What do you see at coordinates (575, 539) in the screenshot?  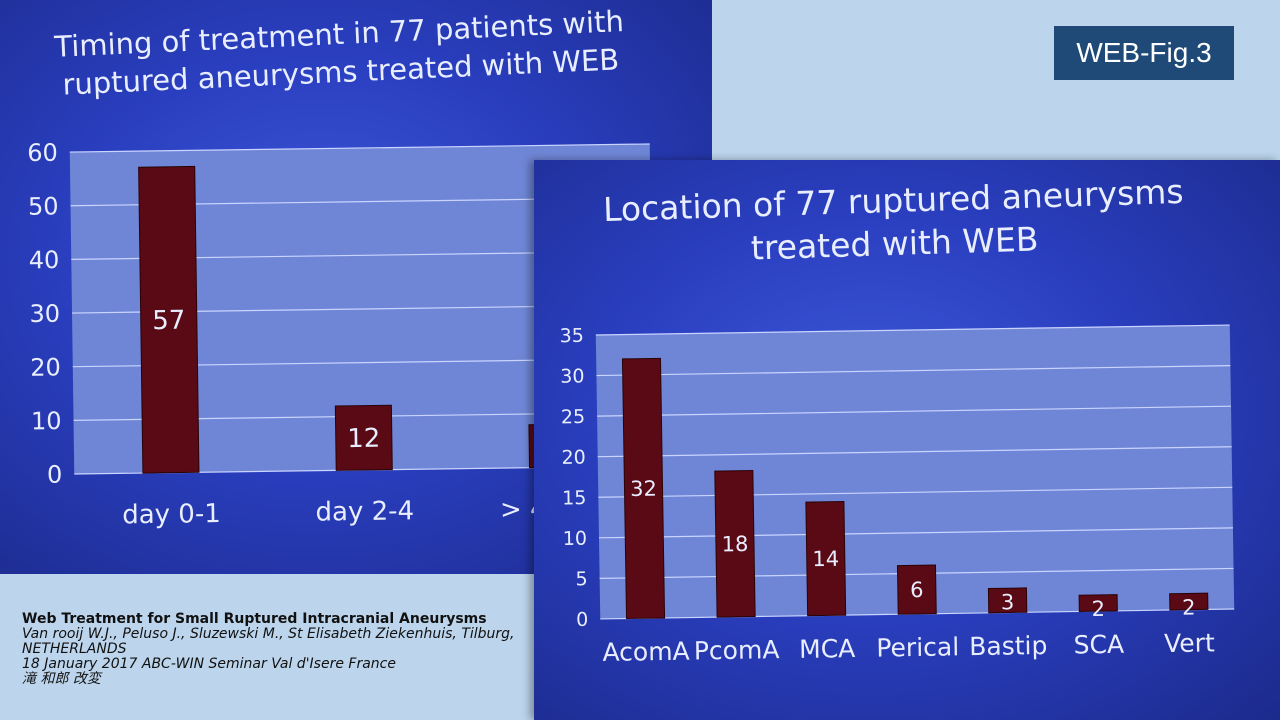 I see `location-ytick-label: 10` at bounding box center [575, 539].